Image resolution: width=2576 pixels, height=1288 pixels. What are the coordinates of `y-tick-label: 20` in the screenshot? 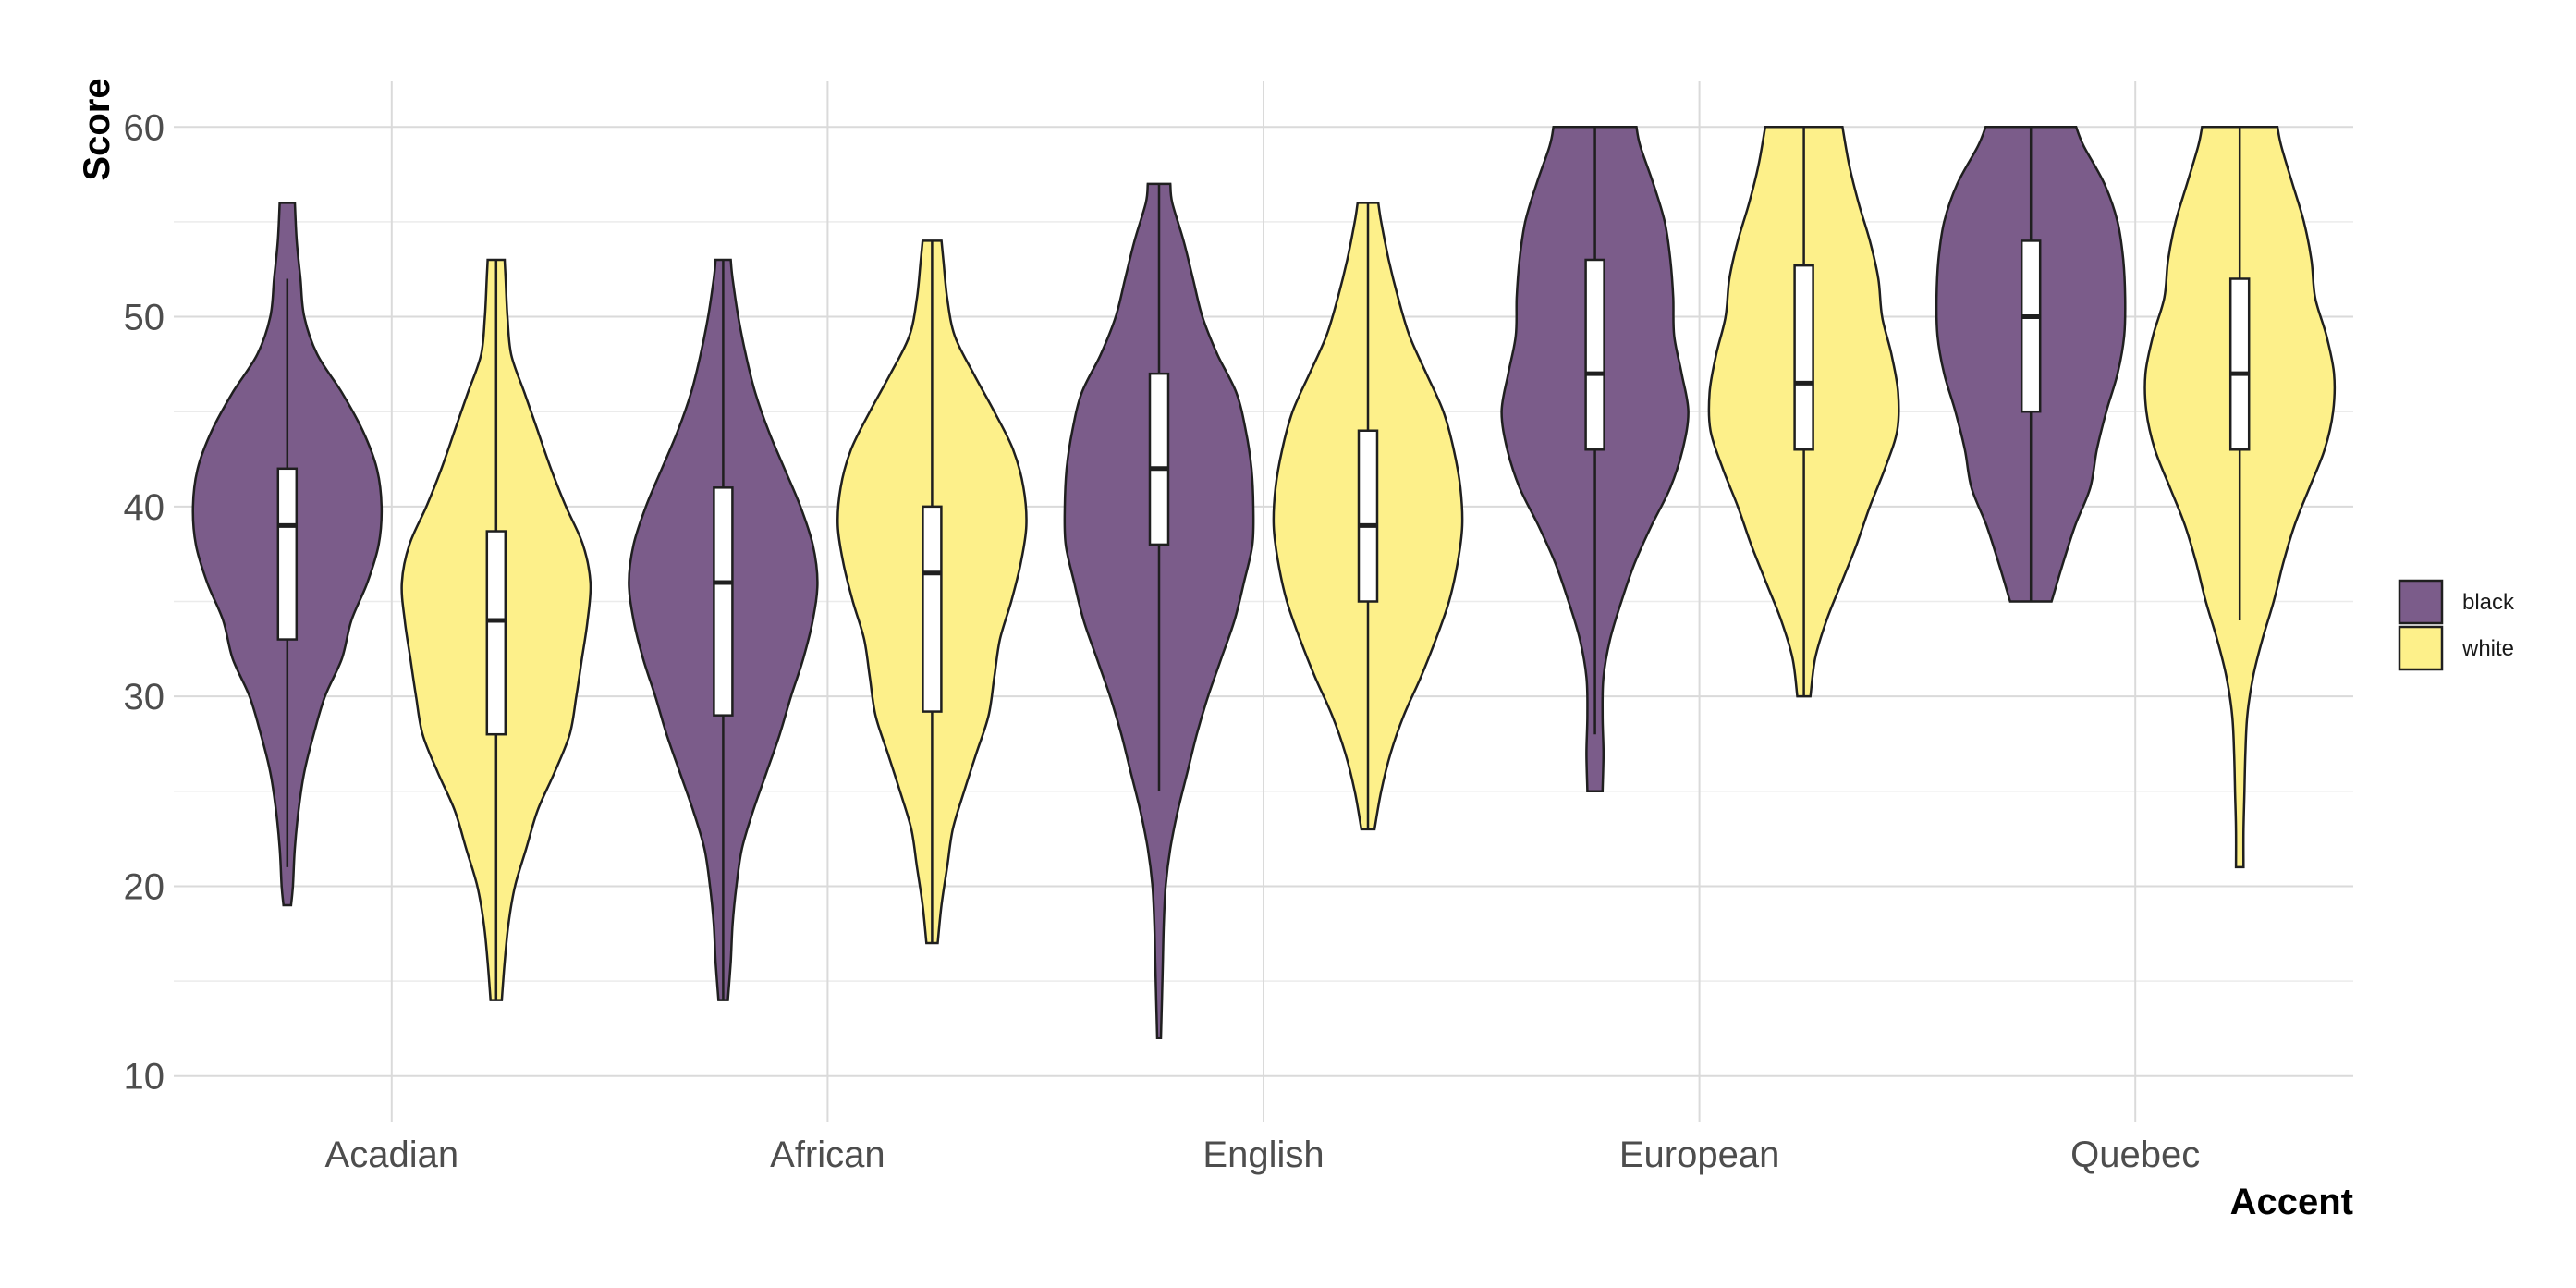 It's located at (144, 887).